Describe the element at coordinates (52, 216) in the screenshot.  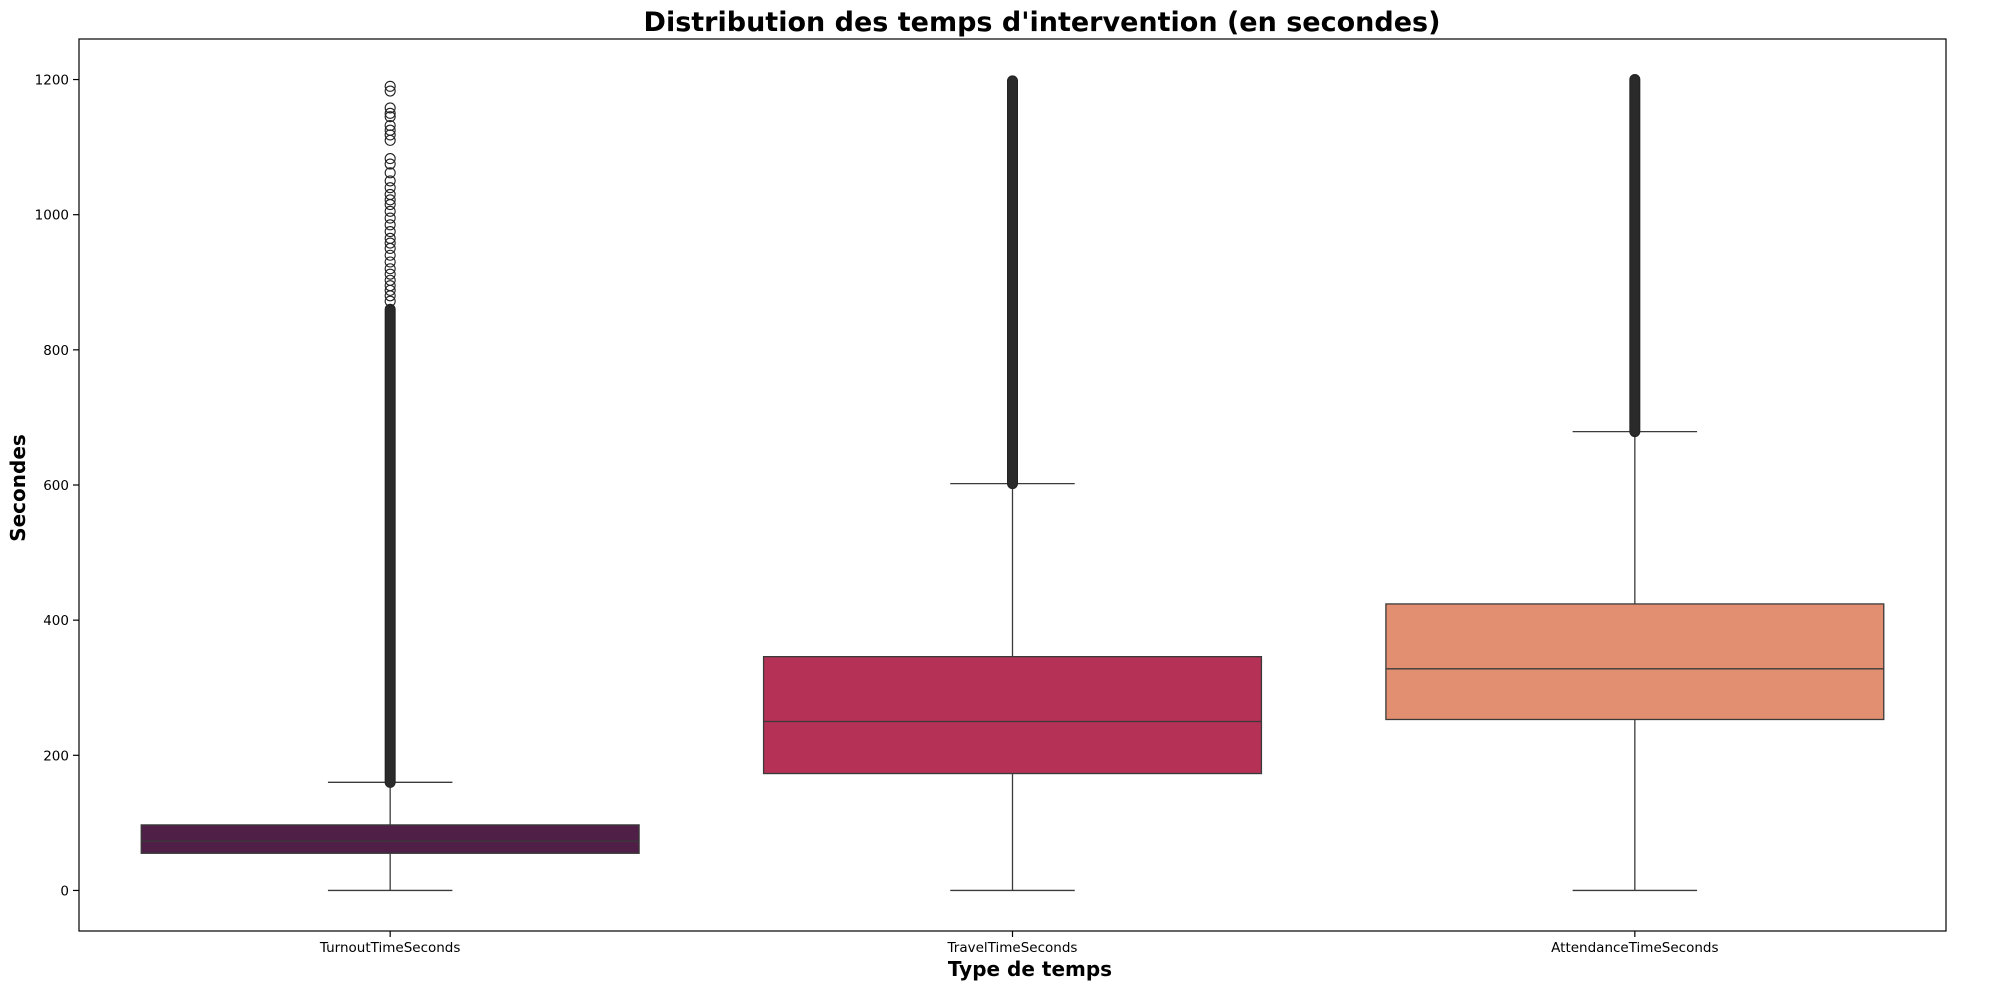
I see `y-tick-label: 1000` at that location.